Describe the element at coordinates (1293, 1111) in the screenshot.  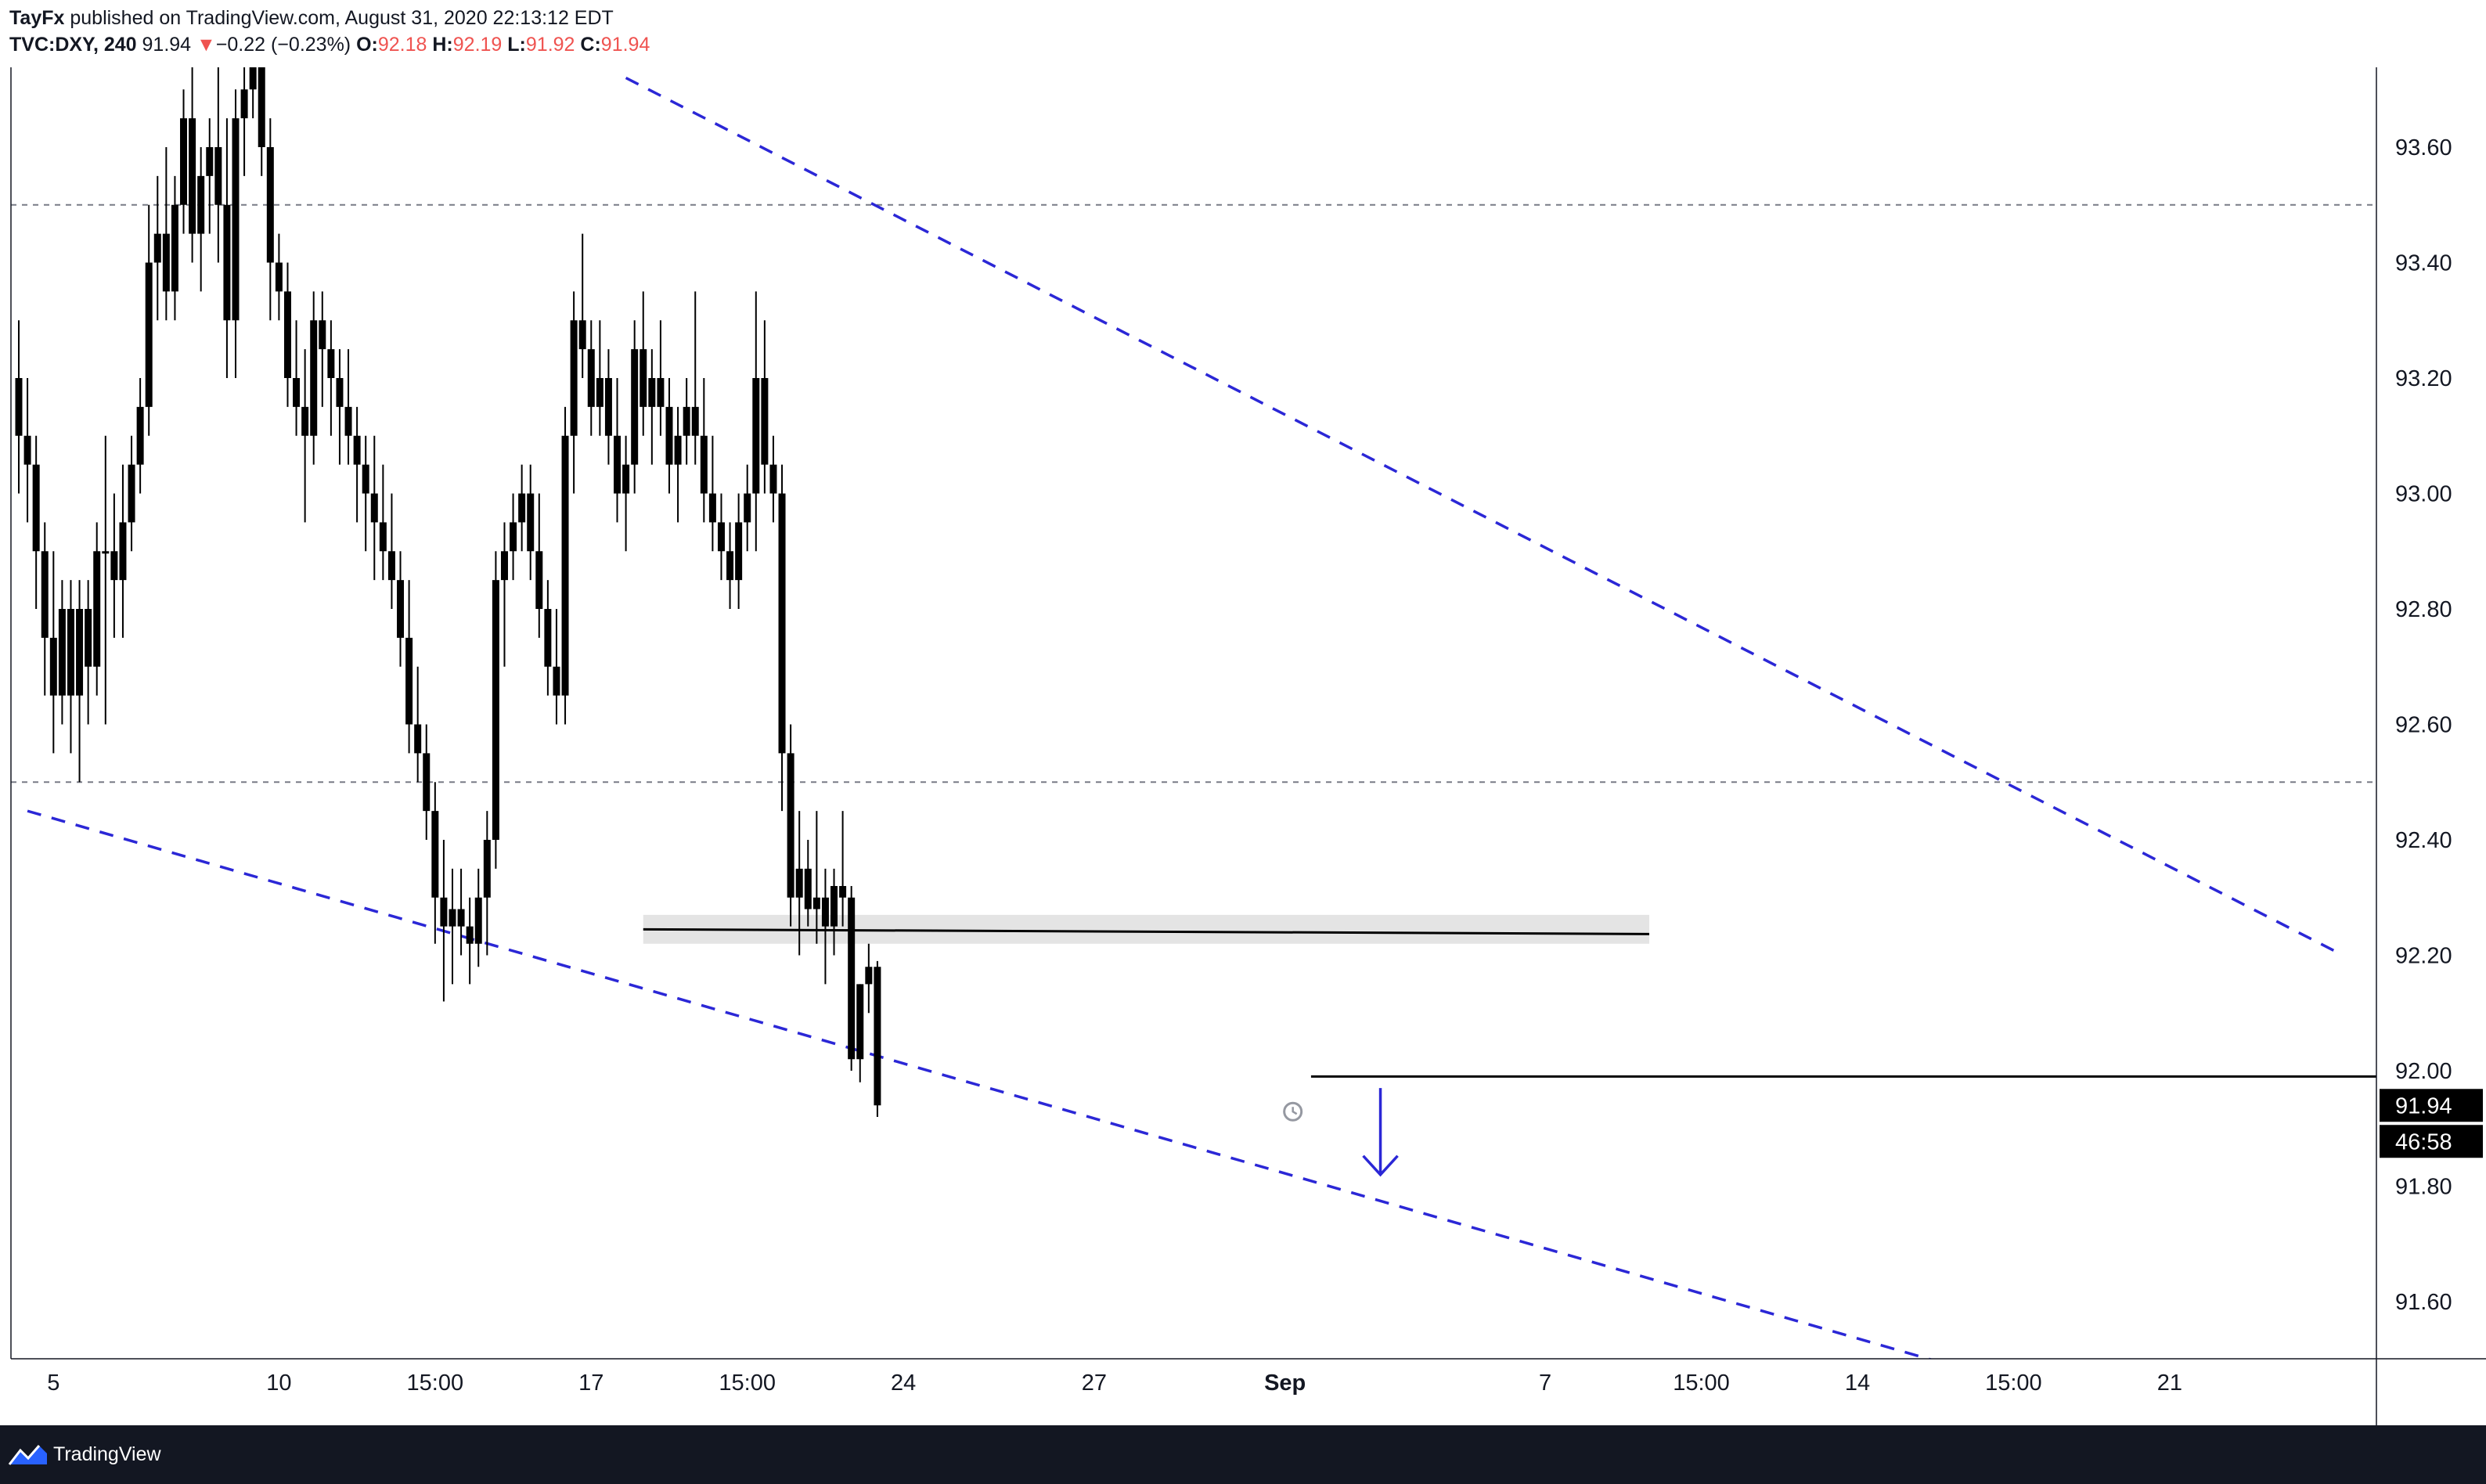
I see `alarm-clock-icon` at that location.